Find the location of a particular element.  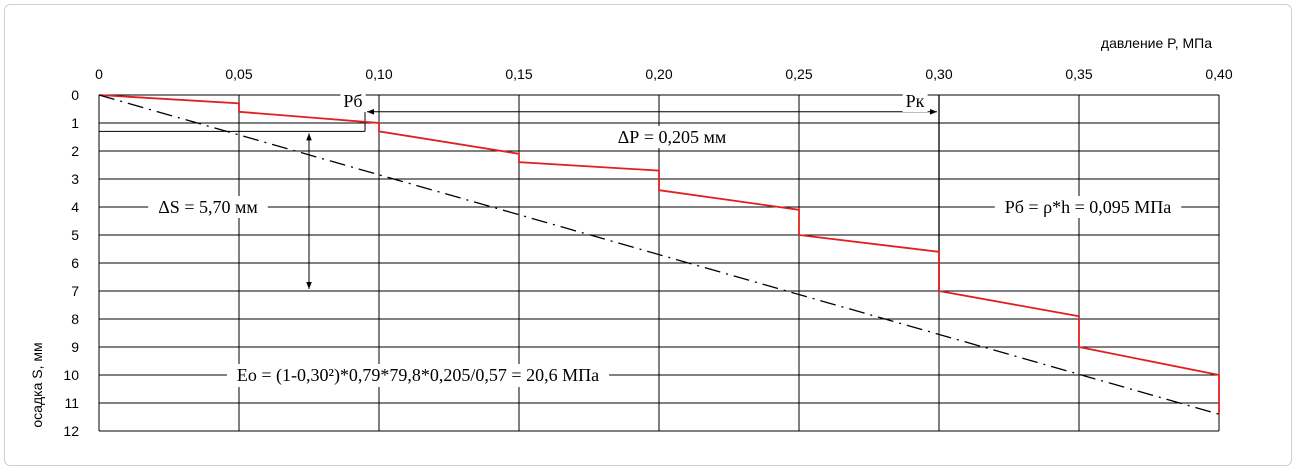

pk-label-bg is located at coordinates (915, 101).